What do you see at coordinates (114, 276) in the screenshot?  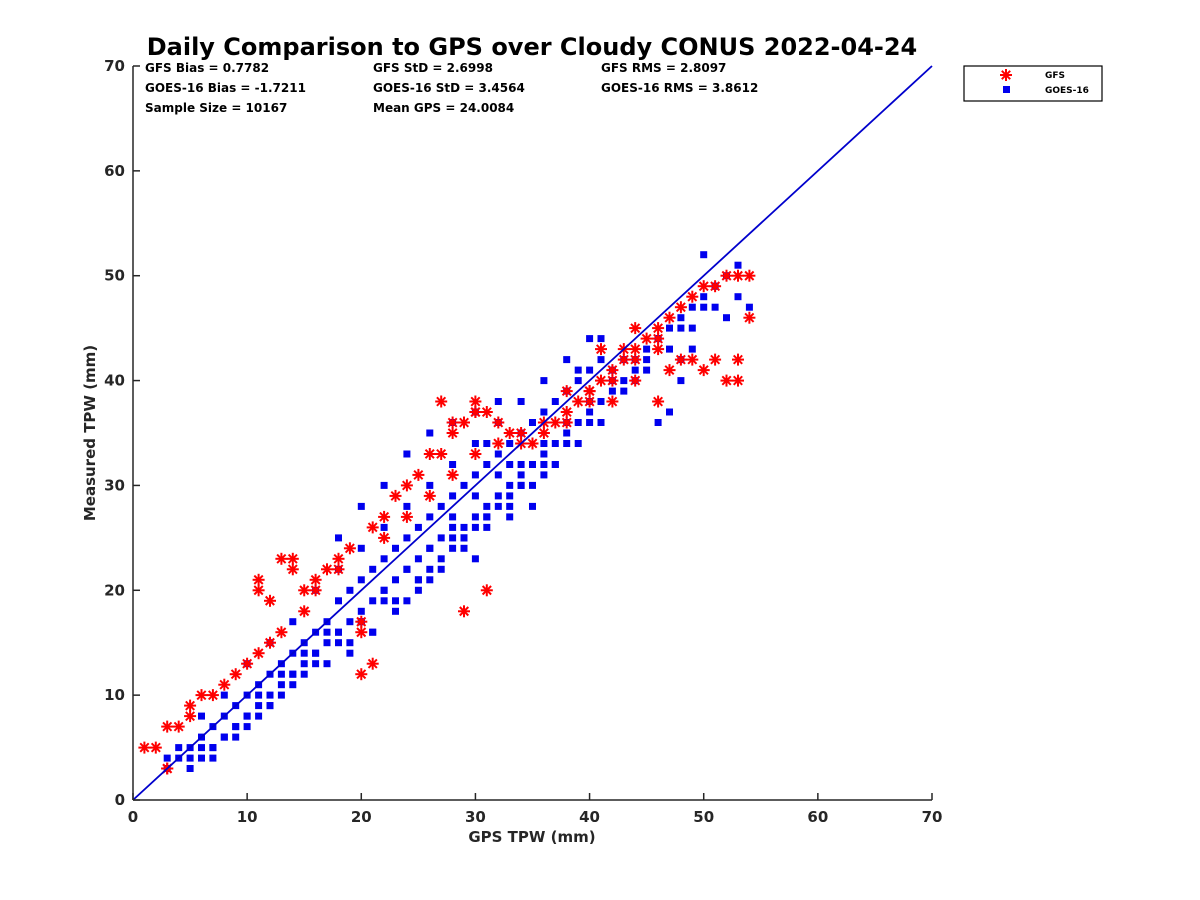 I see `y-tick-label: 50` at bounding box center [114, 276].